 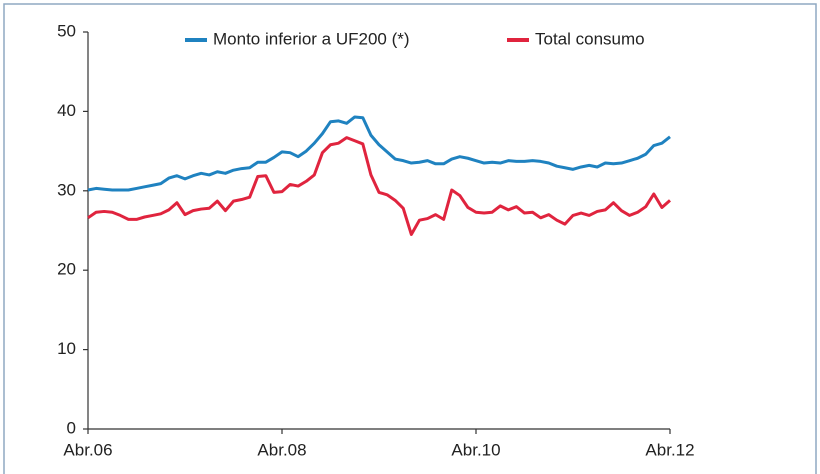 I want to click on series-line, so click(x=379, y=153).